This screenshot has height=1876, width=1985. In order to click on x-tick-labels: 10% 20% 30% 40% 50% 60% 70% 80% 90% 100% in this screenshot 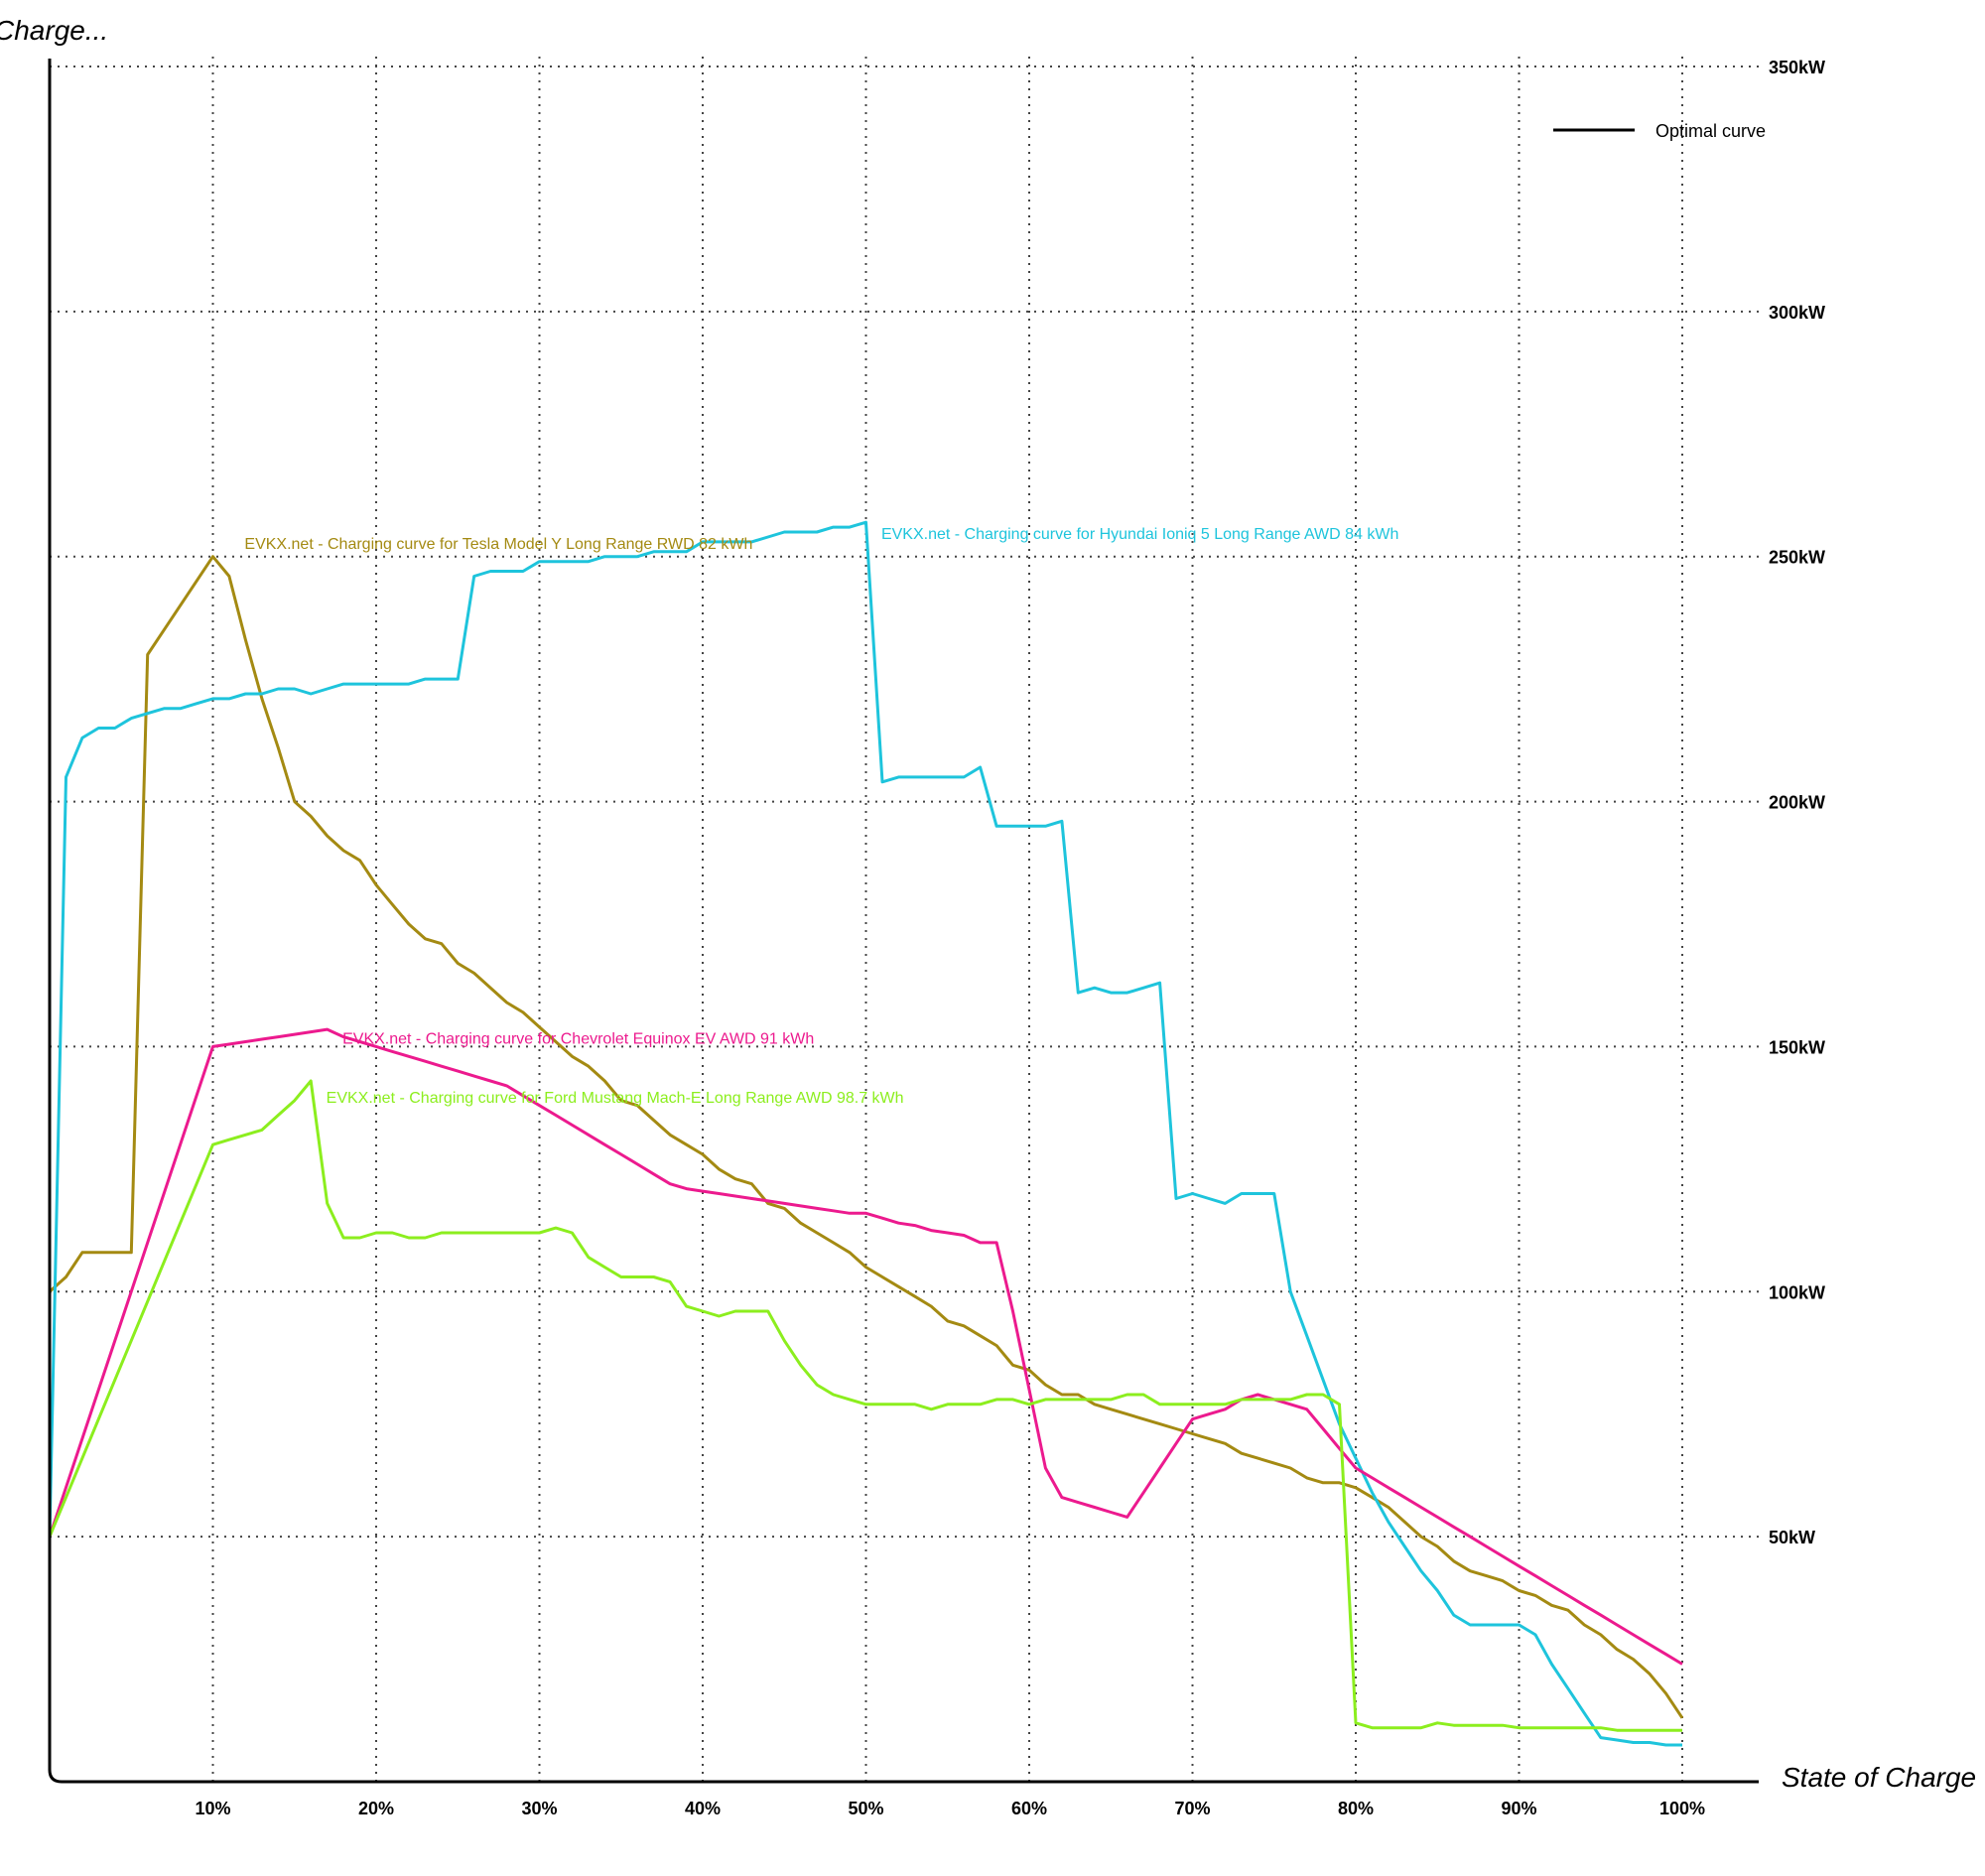, I will do `click(950, 1808)`.